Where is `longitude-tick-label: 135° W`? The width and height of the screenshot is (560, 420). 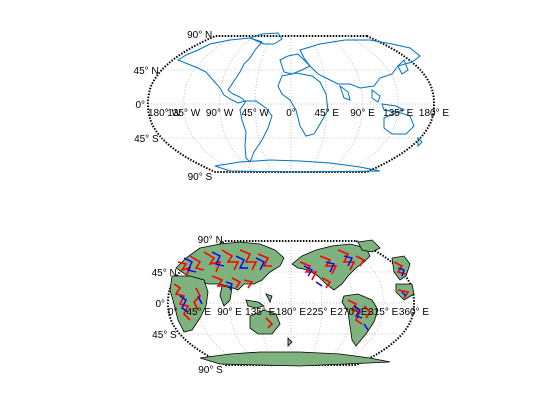
longitude-tick-label: 135° W is located at coordinates (183, 113).